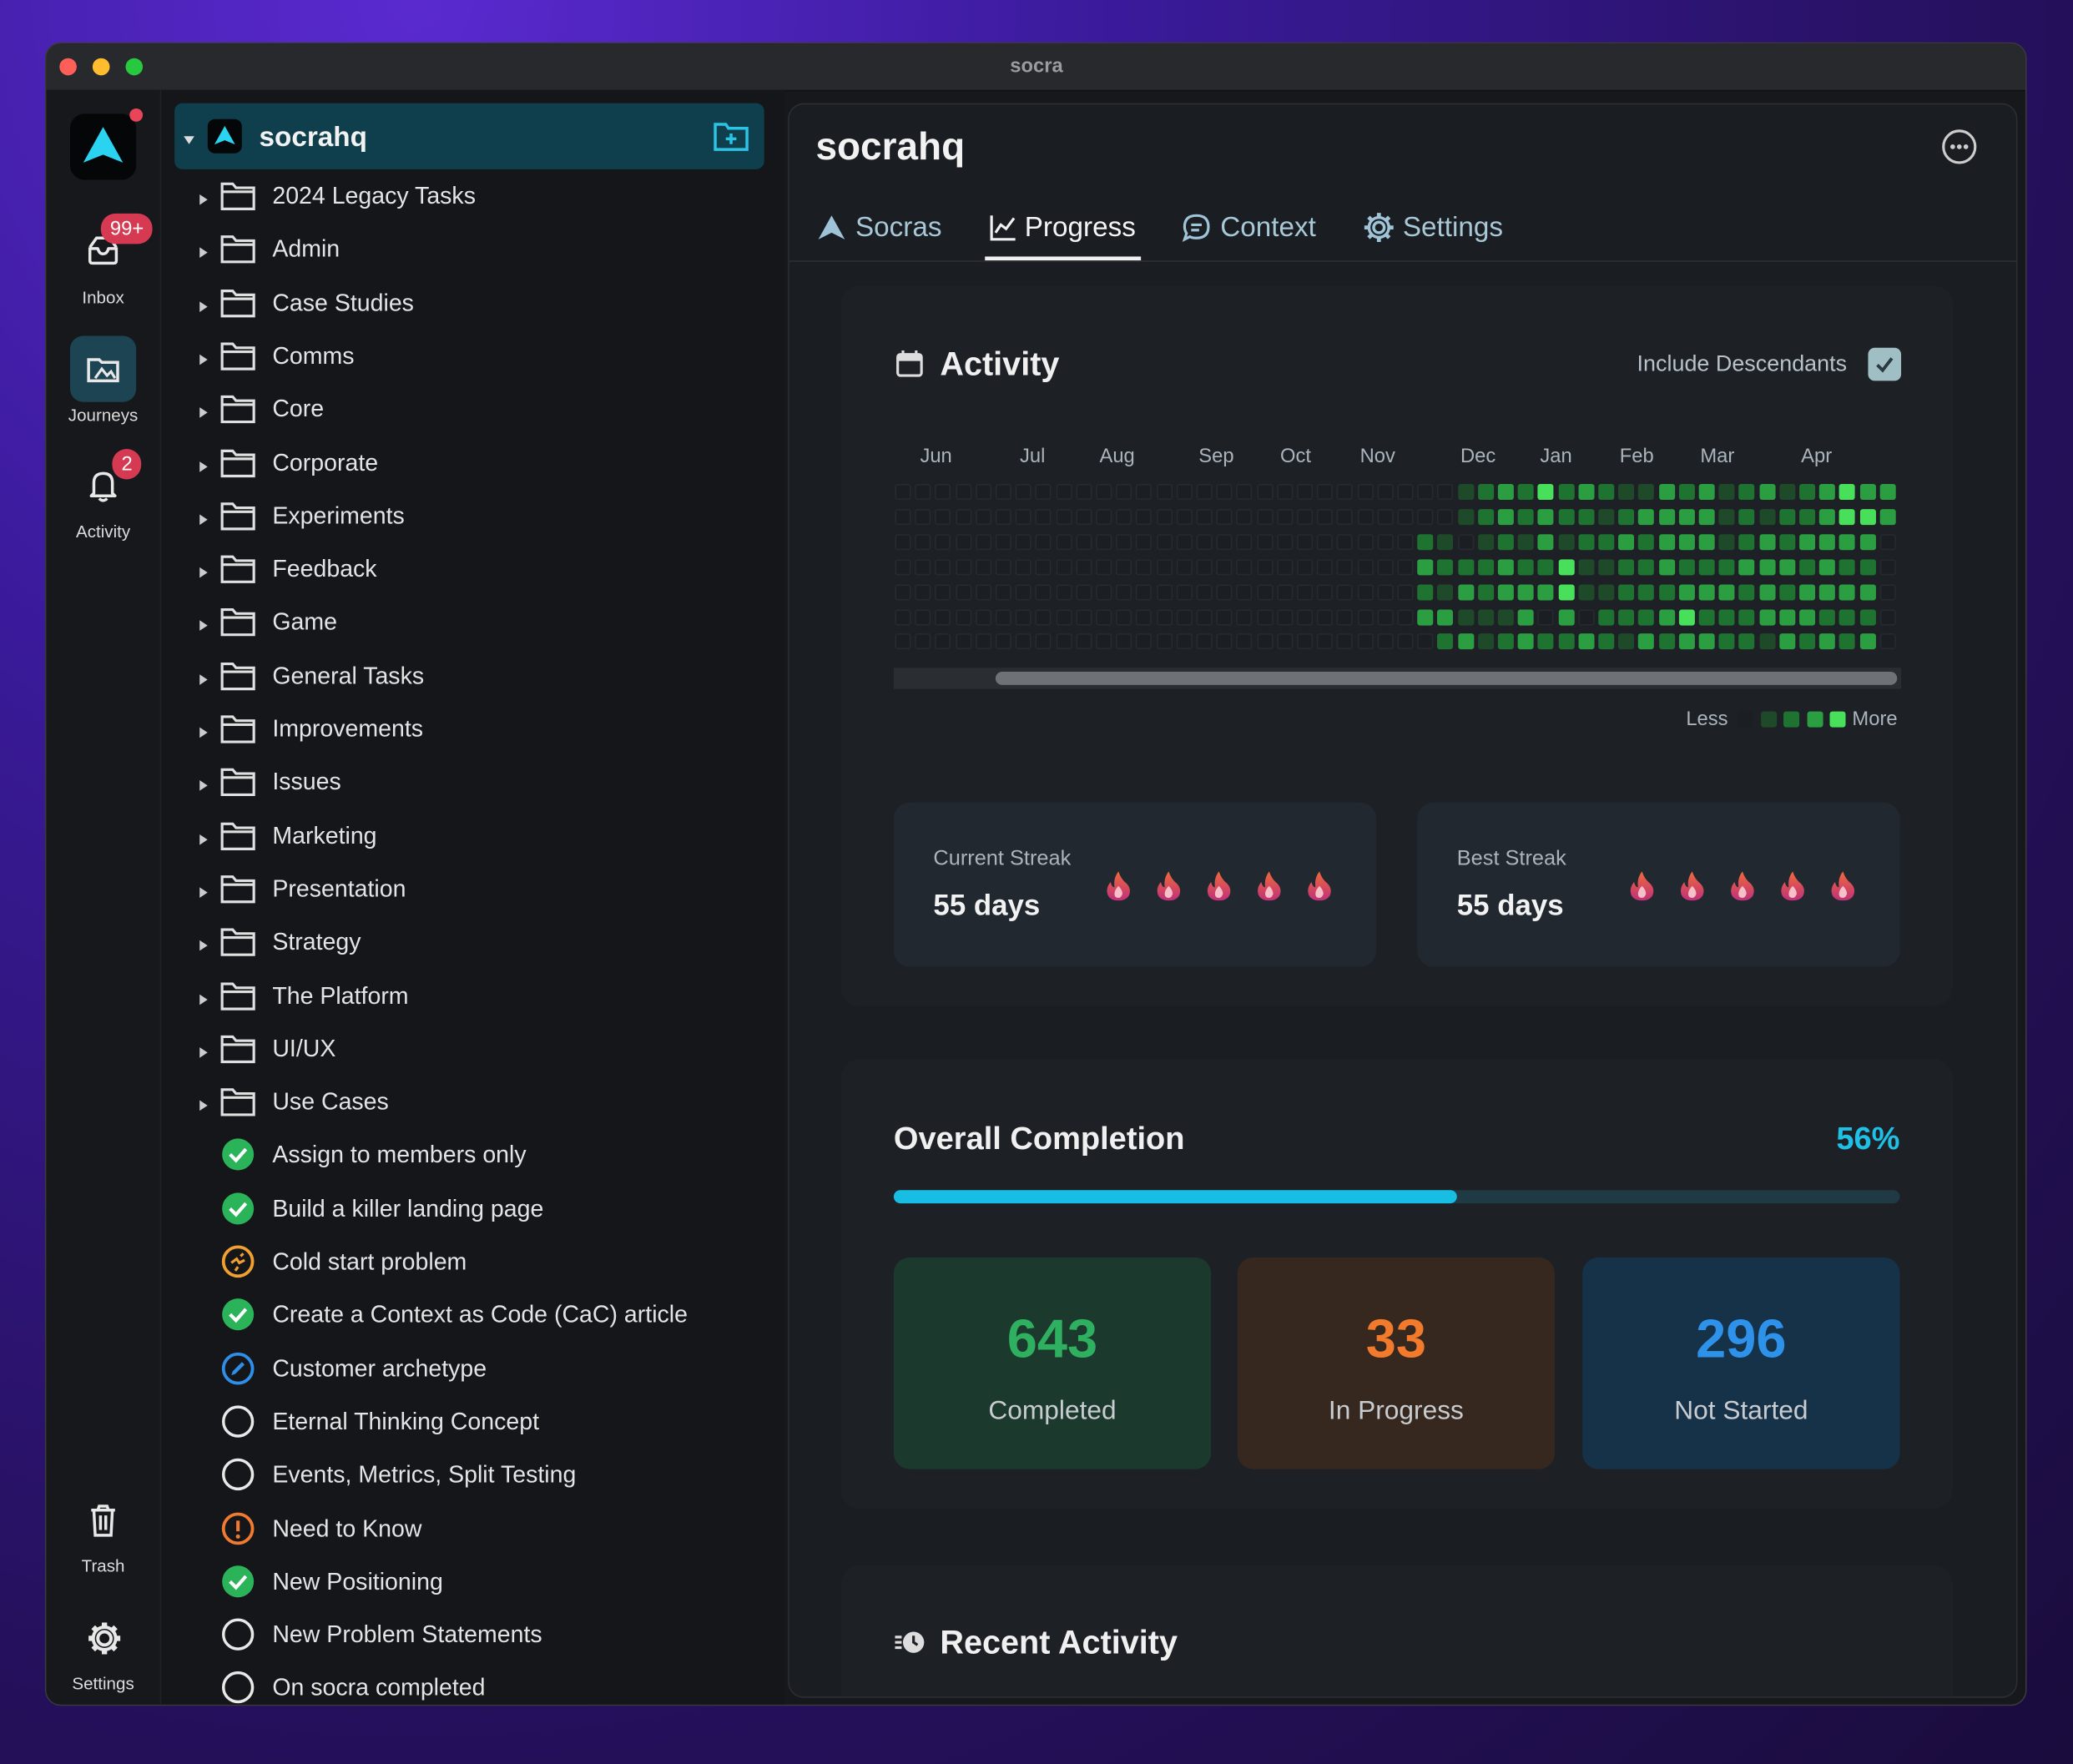  What do you see at coordinates (307, 782) in the screenshot?
I see `folder-label: Issues` at bounding box center [307, 782].